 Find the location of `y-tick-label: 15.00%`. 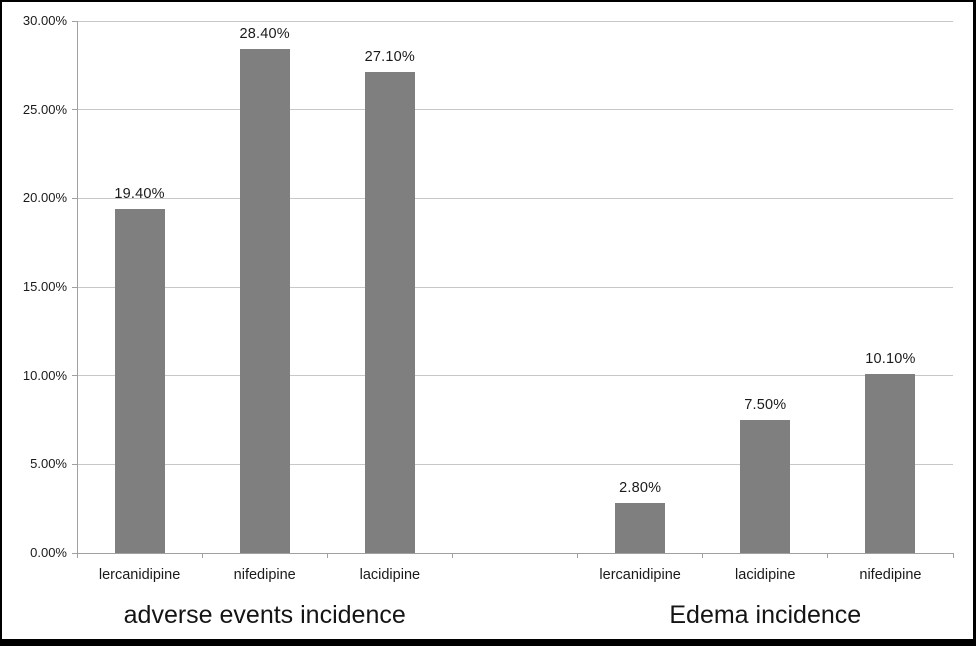

y-tick-label: 15.00% is located at coordinates (44, 286).